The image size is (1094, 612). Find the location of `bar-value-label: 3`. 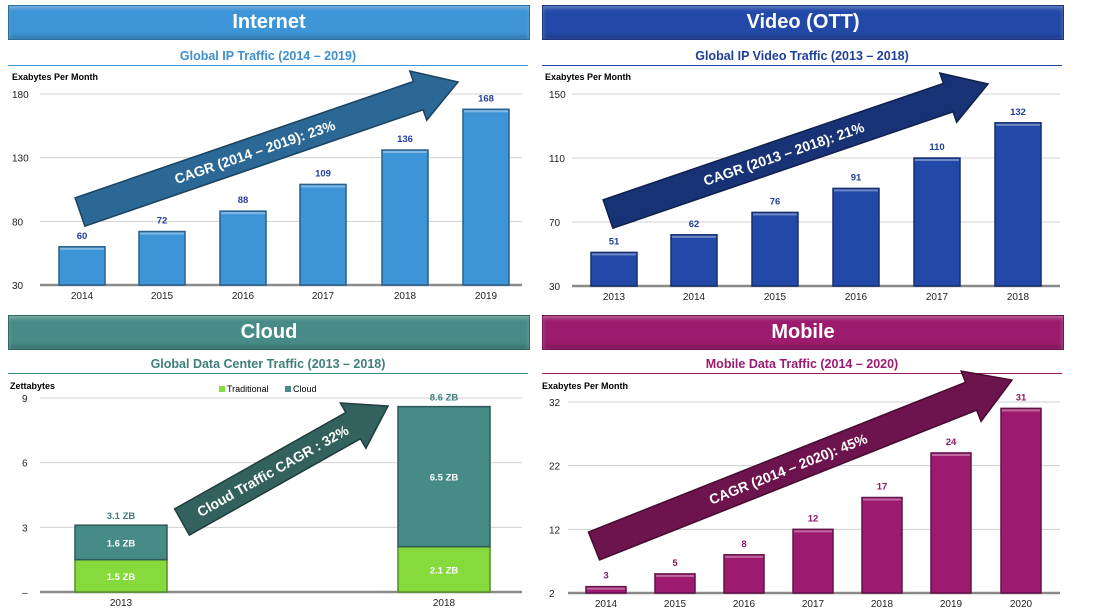

bar-value-label: 3 is located at coordinates (605, 576).